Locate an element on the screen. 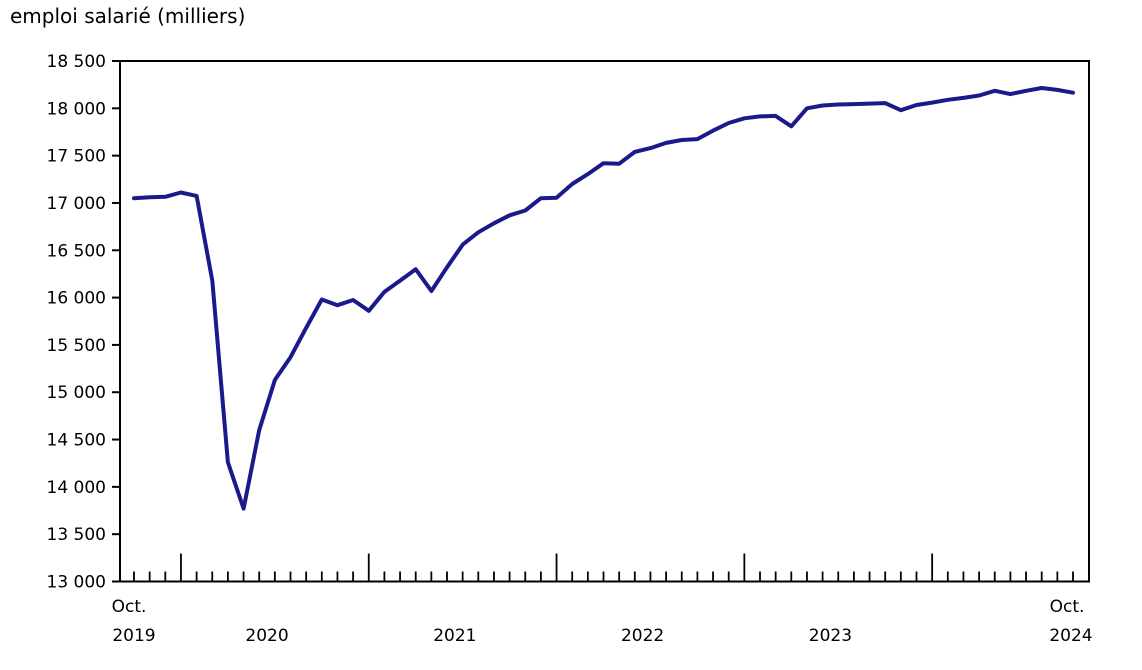 This screenshot has width=1142, height=670. x-axis-label-oct-right: Oct. is located at coordinates (1067, 607).